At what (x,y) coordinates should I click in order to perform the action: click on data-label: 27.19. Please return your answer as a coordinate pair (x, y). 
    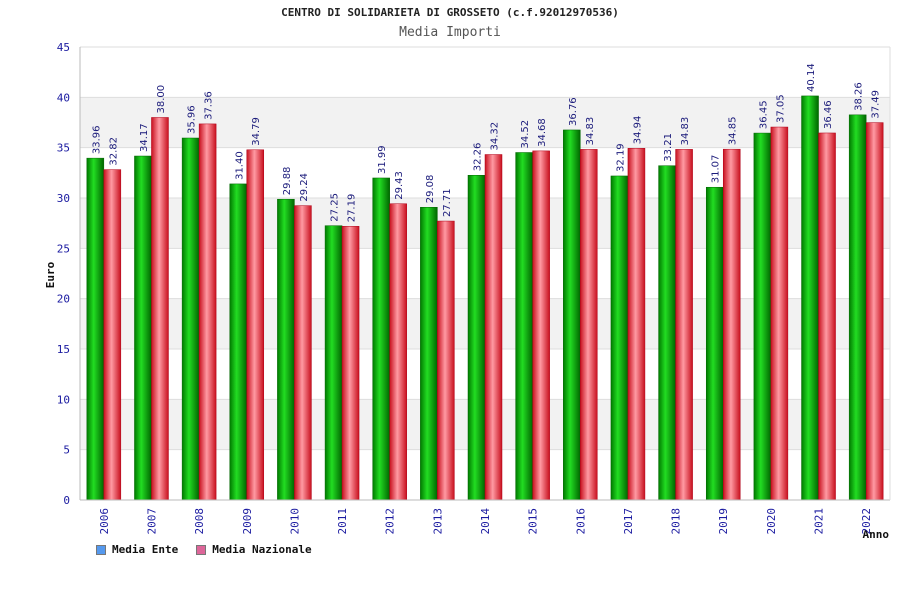
    Looking at the image, I should click on (352, 208).